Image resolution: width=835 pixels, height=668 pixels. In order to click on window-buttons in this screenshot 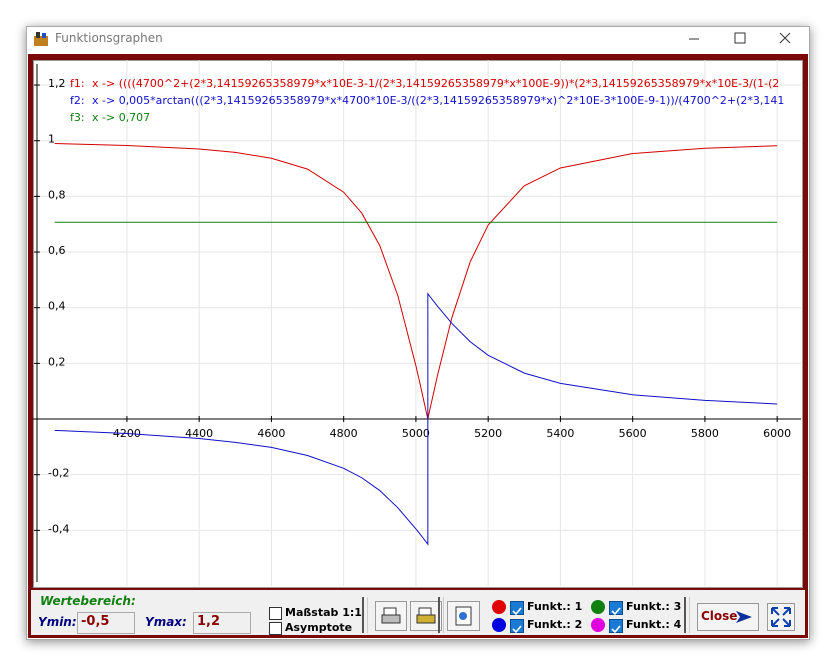, I will do `click(742, 38)`.